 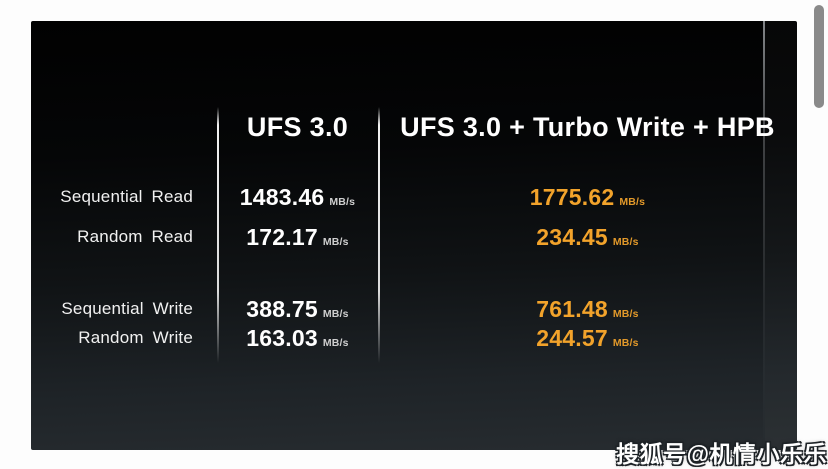 What do you see at coordinates (764, 235) in the screenshot?
I see `carousel-edge-line` at bounding box center [764, 235].